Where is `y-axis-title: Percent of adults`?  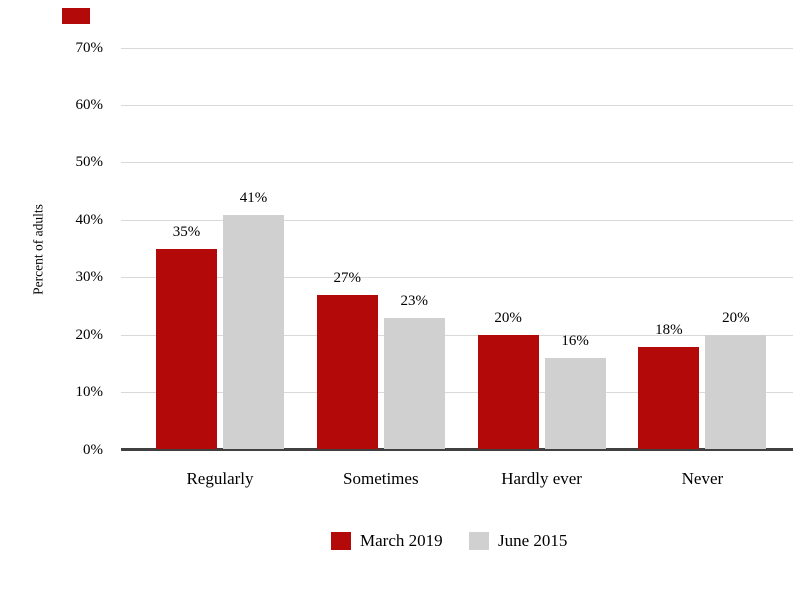 y-axis-title: Percent of adults is located at coordinates (38, 249).